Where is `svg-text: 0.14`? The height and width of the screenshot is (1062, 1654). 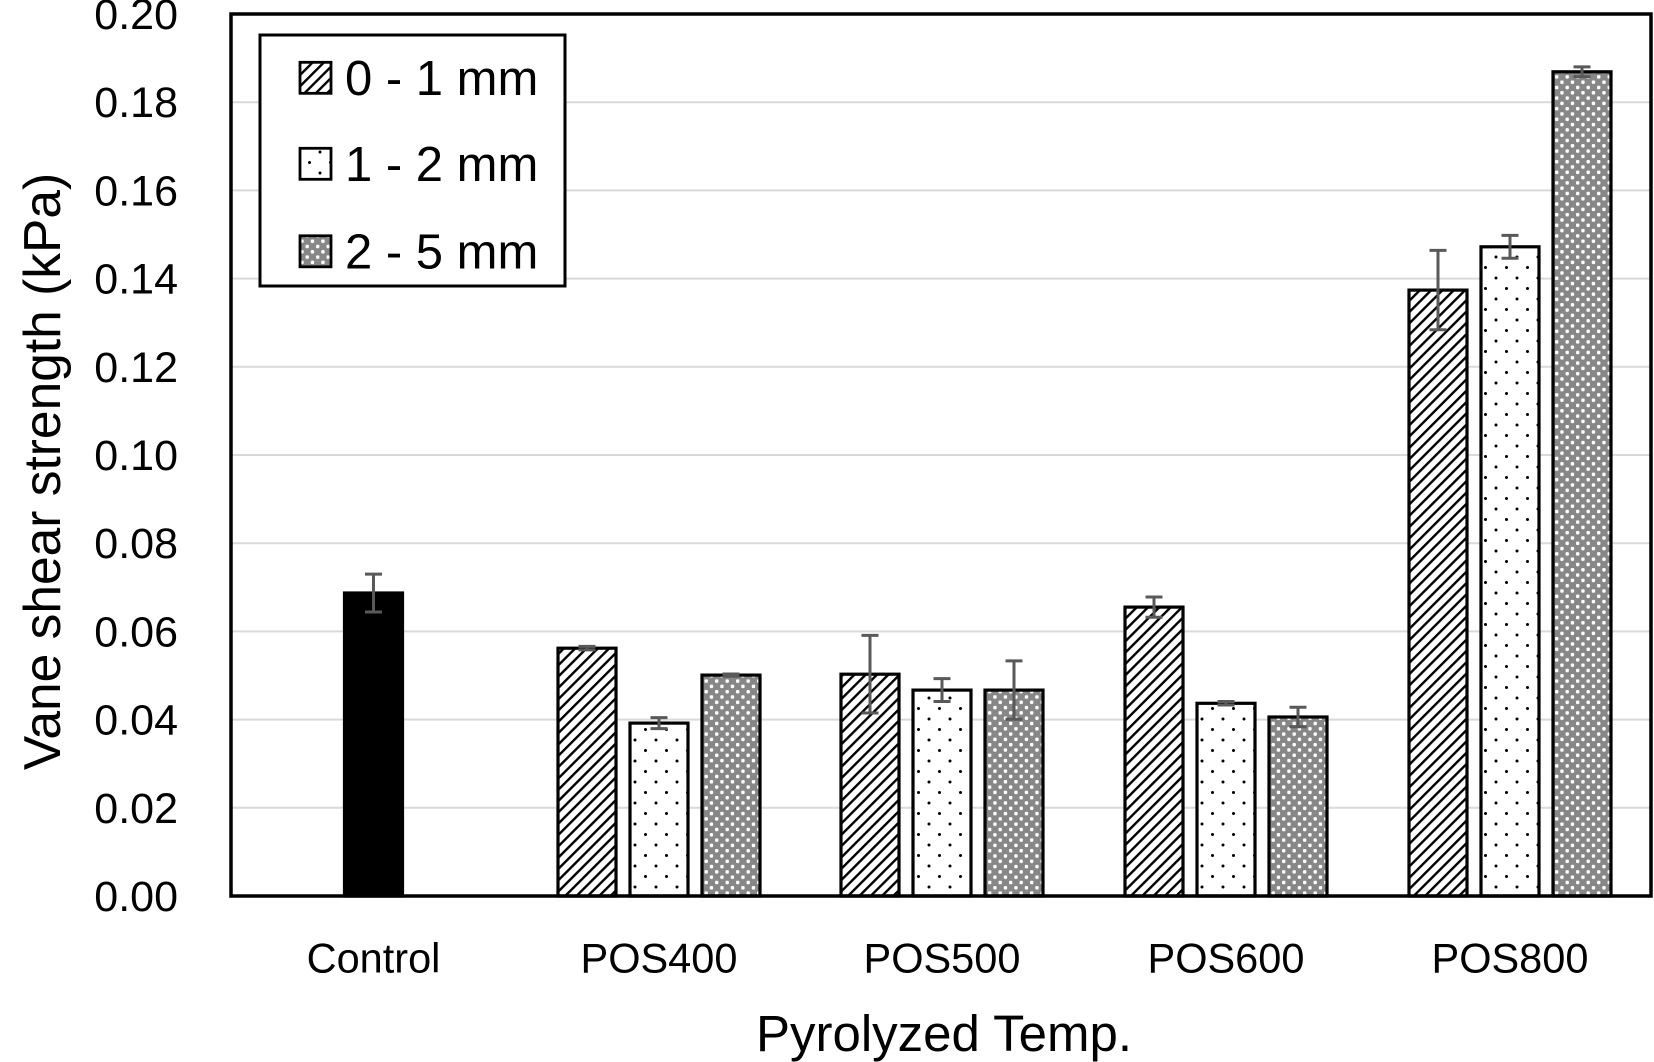 svg-text: 0.14 is located at coordinates (136, 280).